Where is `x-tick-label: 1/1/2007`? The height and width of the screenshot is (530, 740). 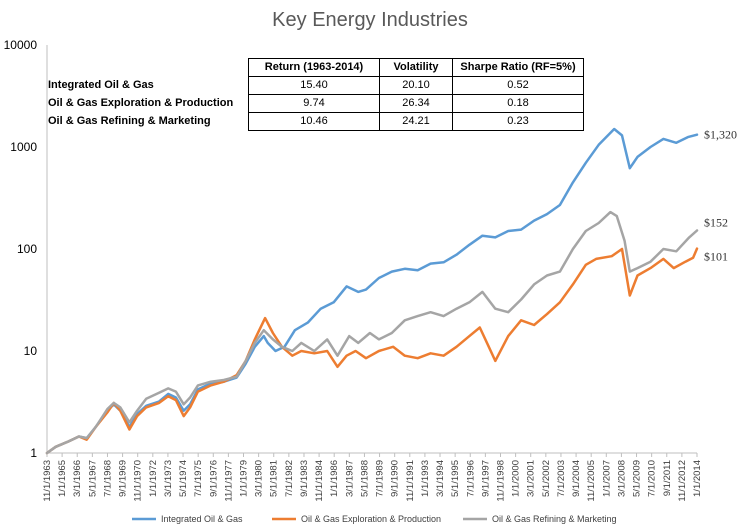 x-tick-label: 1/1/2007 is located at coordinates (606, 478).